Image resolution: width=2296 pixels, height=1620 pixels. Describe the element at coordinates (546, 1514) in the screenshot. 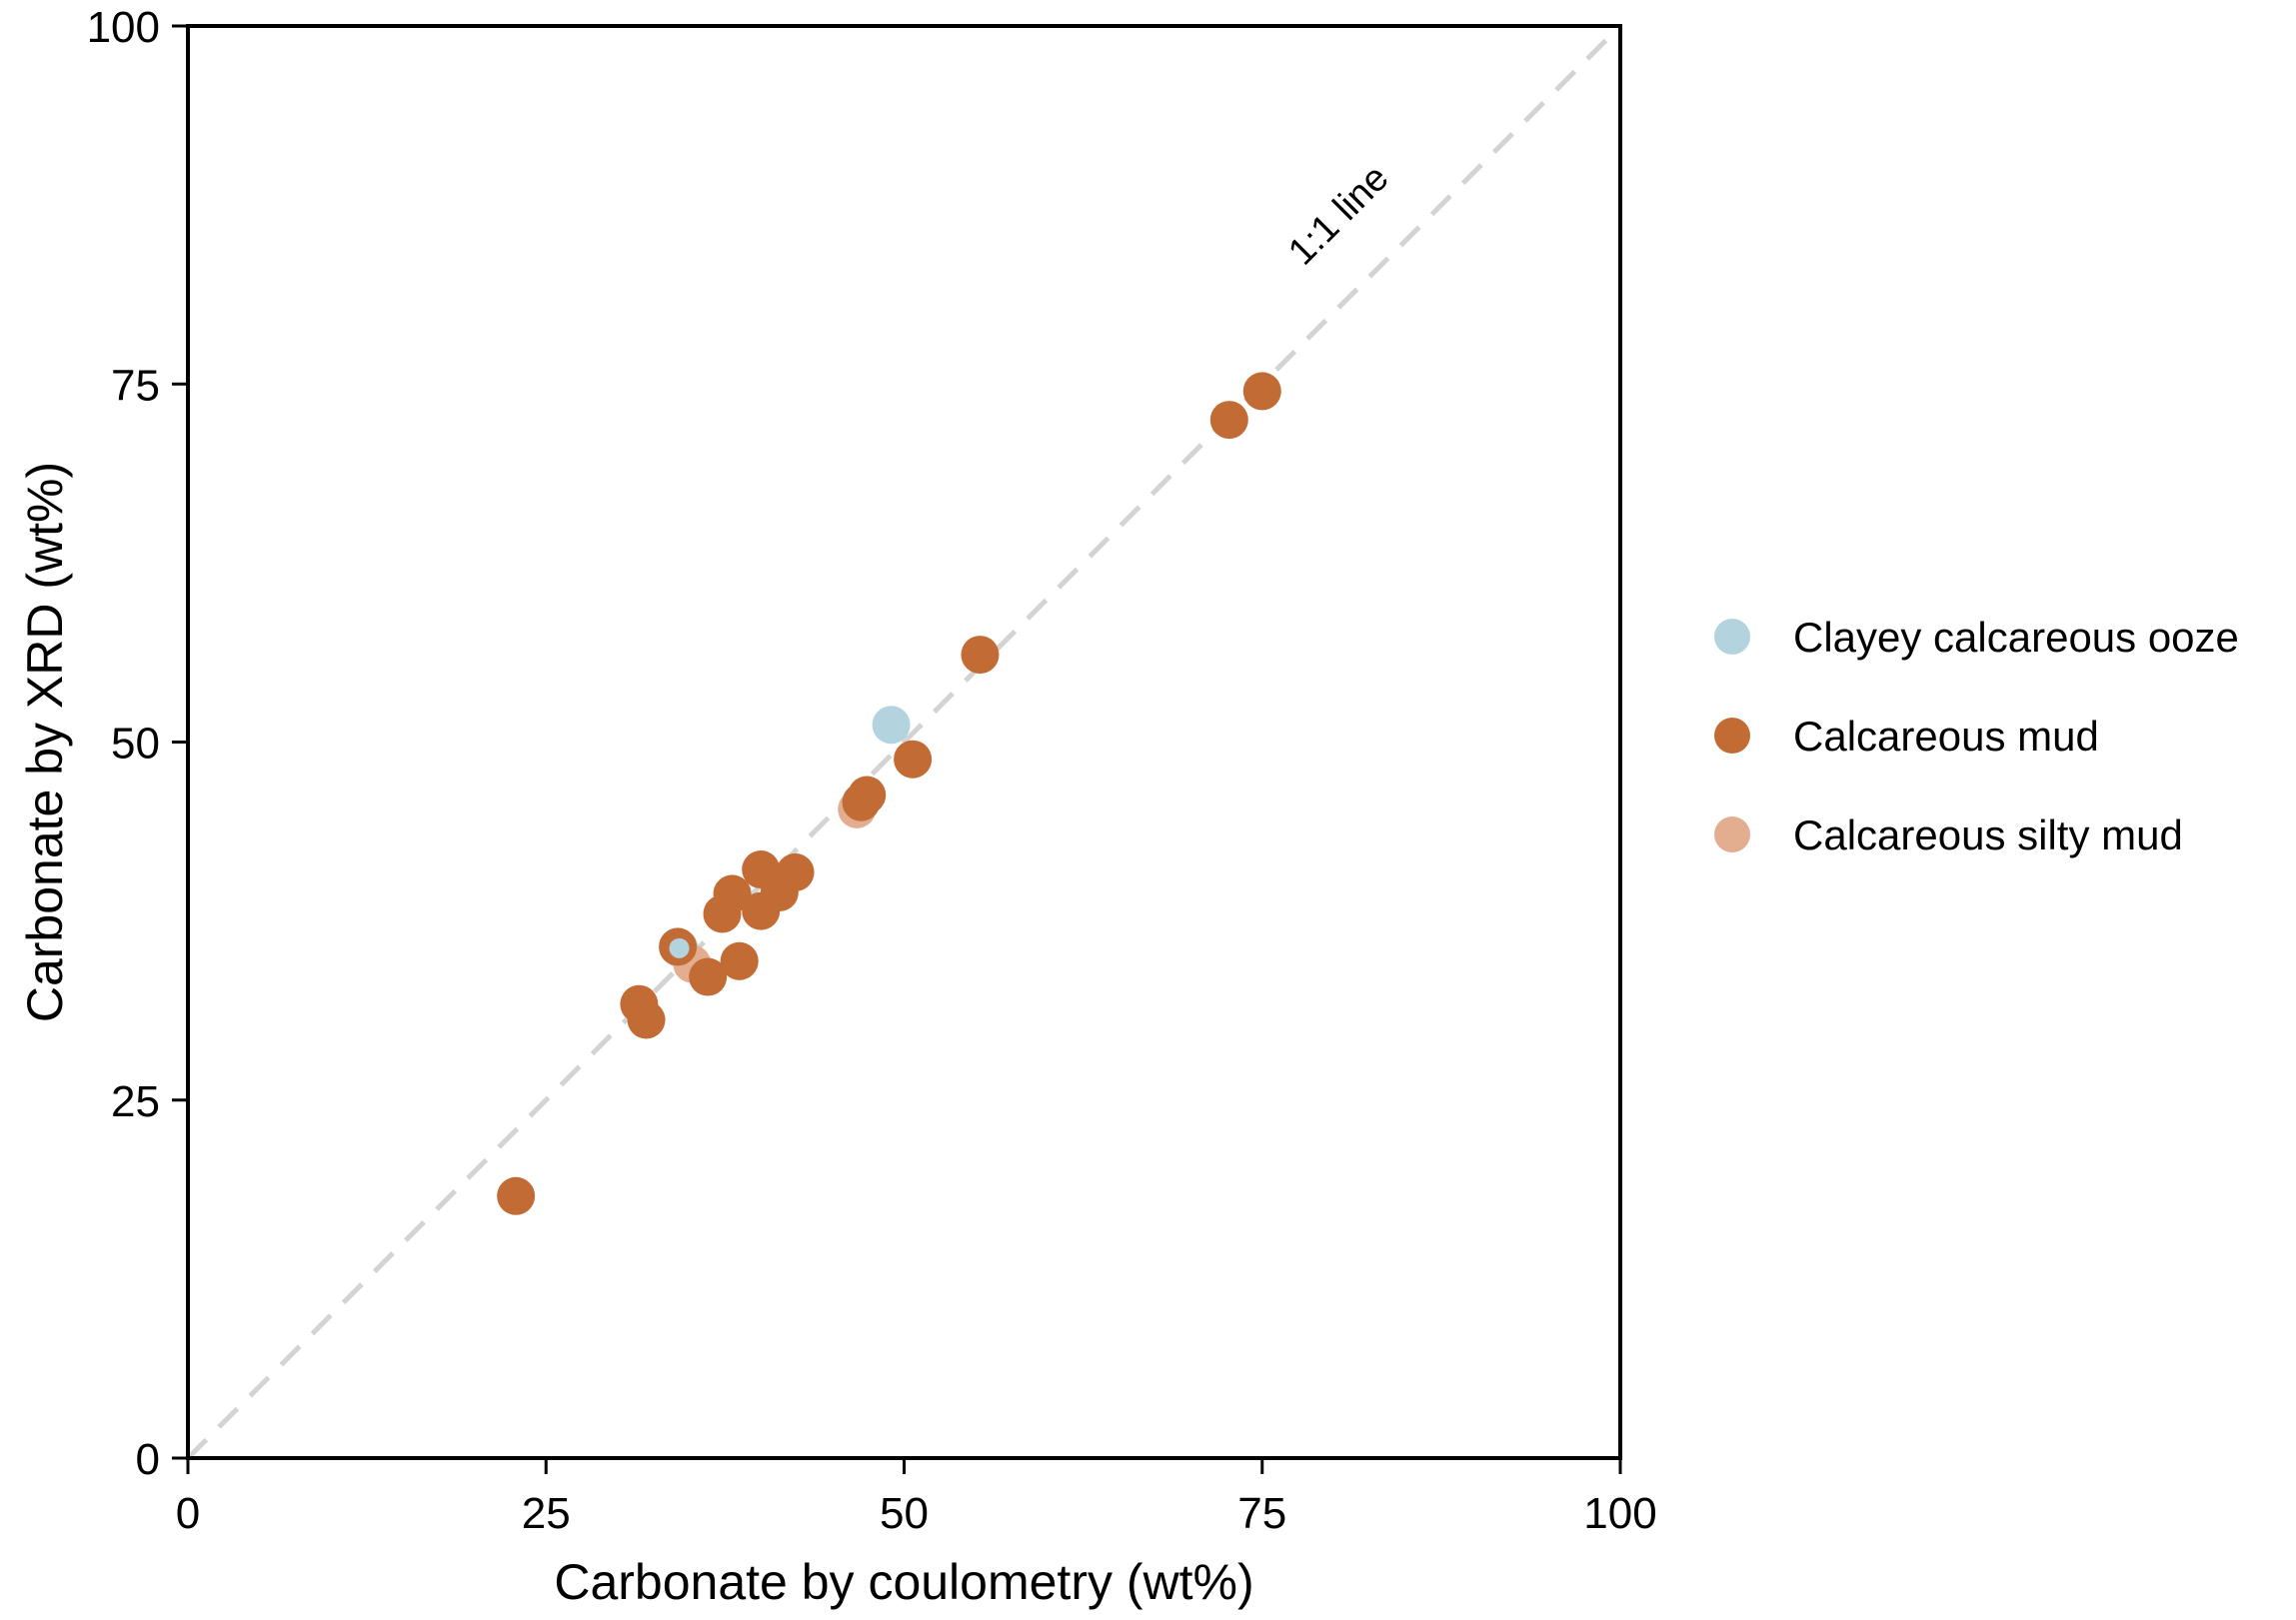

I see `x-tick-label-25: 25` at that location.